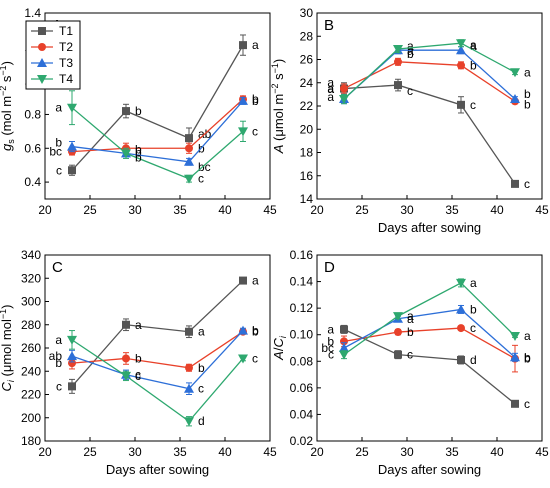 This screenshot has height=488, width=550. Describe the element at coordinates (55, 152) in the screenshot. I see `significance-letter: bc` at that location.